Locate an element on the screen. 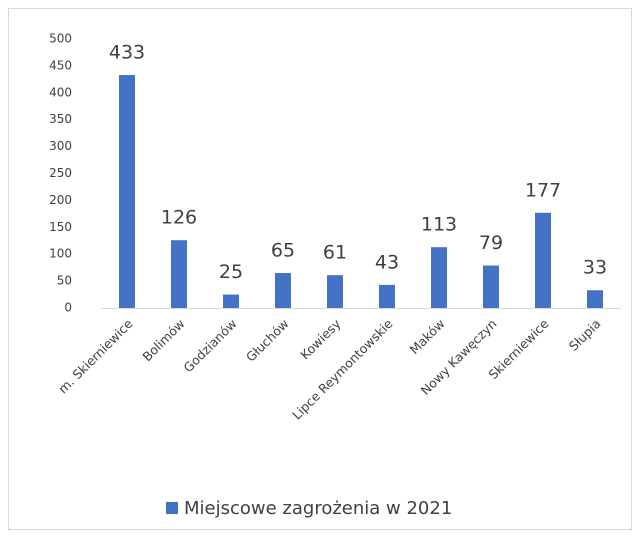 Image resolution: width=641 pixels, height=537 pixels. y-tick-label: 400 is located at coordinates (60, 92).